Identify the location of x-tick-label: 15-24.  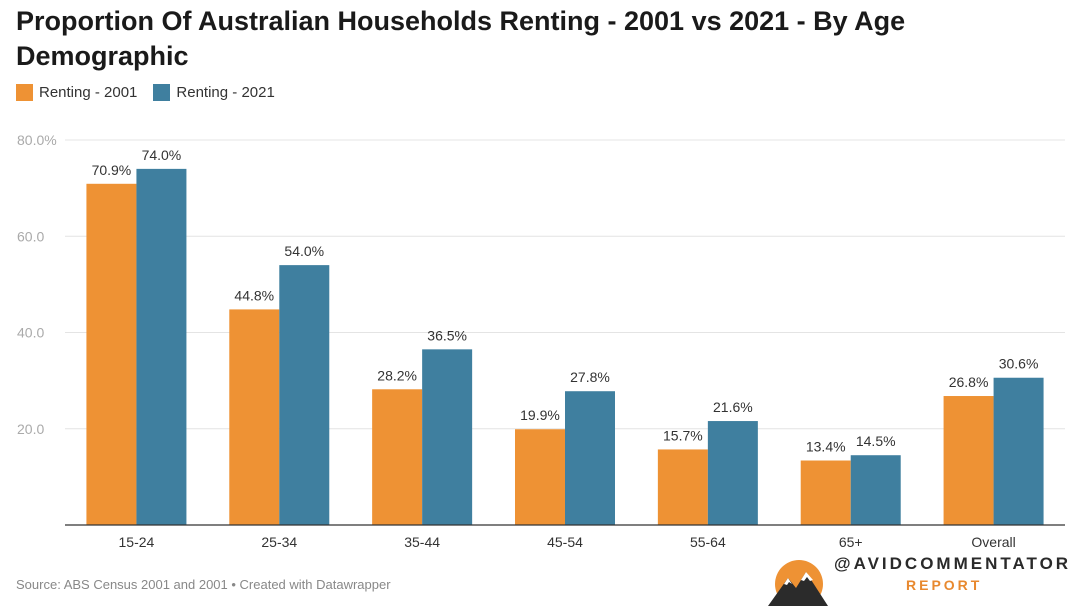
(137, 542).